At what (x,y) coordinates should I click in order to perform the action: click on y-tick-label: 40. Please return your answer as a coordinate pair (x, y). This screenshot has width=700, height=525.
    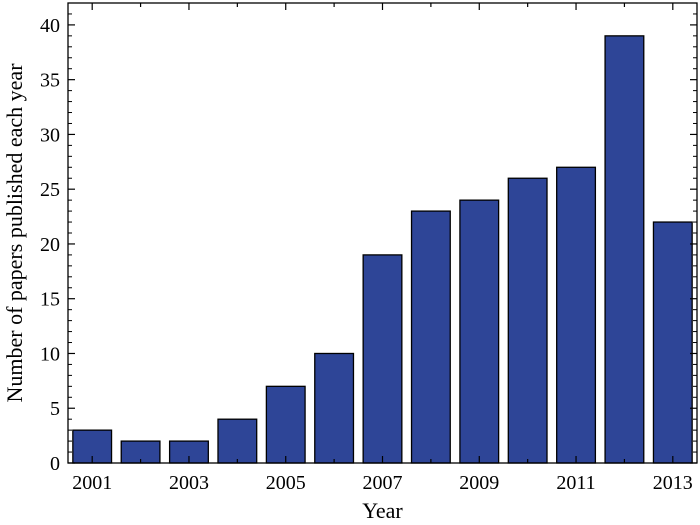
    Looking at the image, I should click on (50, 26).